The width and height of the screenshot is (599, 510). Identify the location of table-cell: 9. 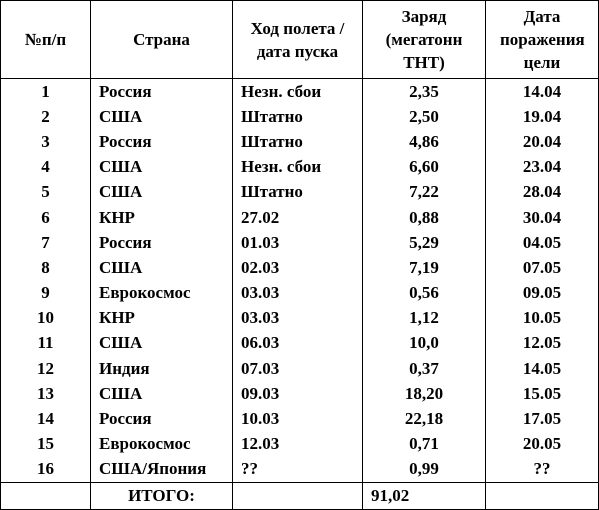
(45, 293).